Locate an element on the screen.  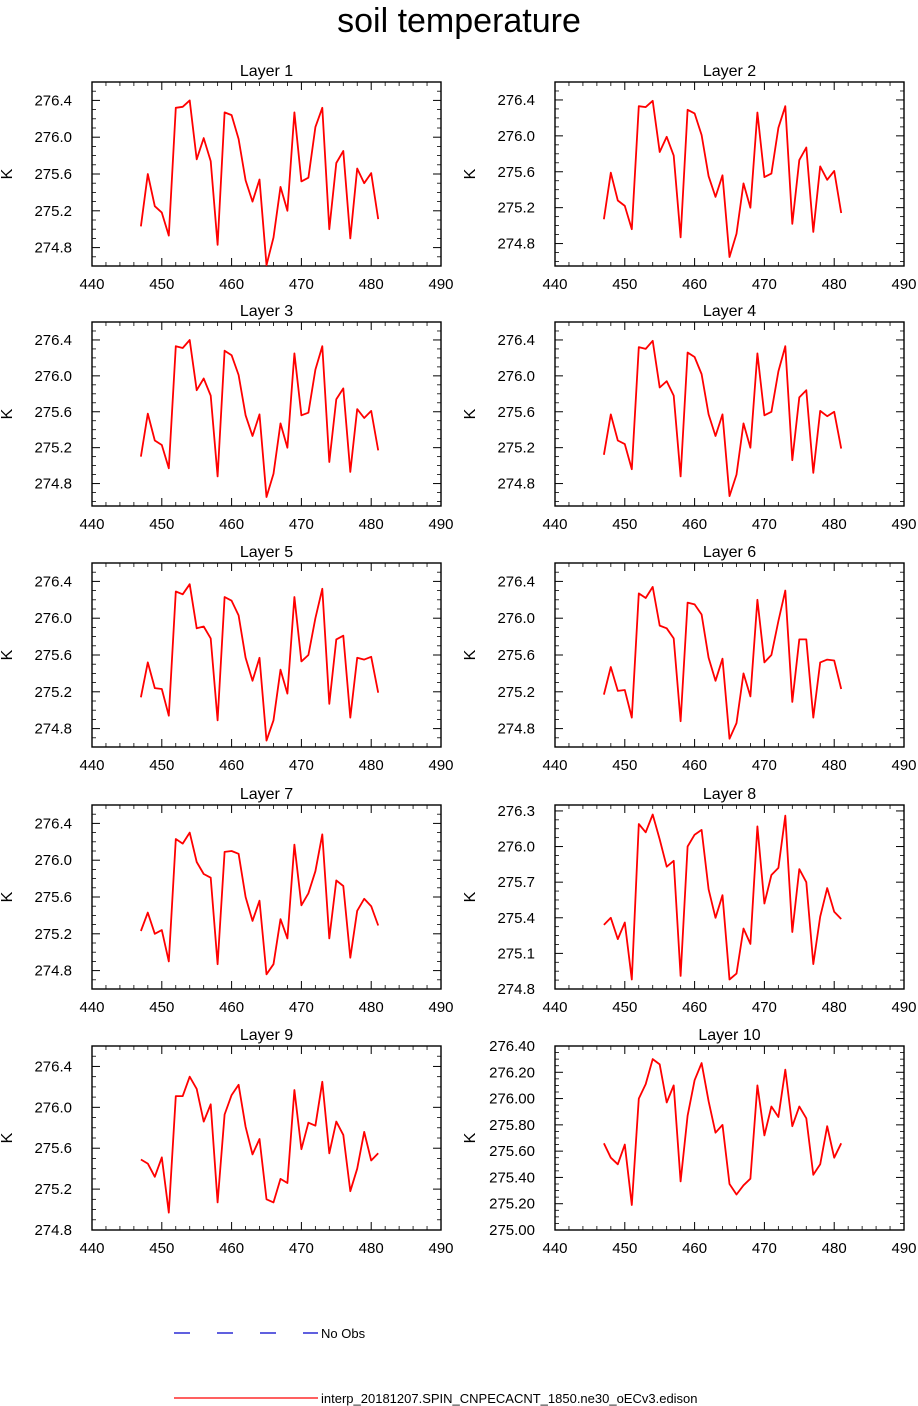
y-tick-label: 275.00 is located at coordinates (512, 1230).